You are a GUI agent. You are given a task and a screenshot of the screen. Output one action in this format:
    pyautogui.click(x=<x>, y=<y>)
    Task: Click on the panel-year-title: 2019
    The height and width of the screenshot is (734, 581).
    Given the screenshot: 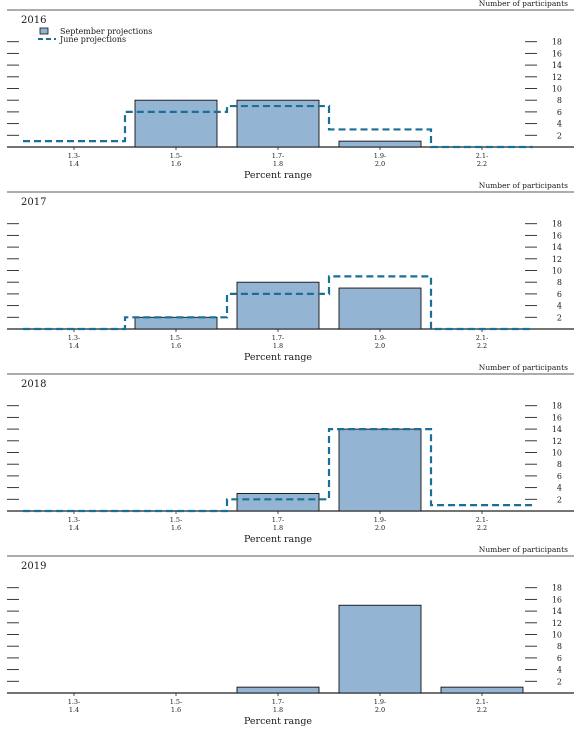 What is the action you would take?
    pyautogui.click(x=33, y=566)
    